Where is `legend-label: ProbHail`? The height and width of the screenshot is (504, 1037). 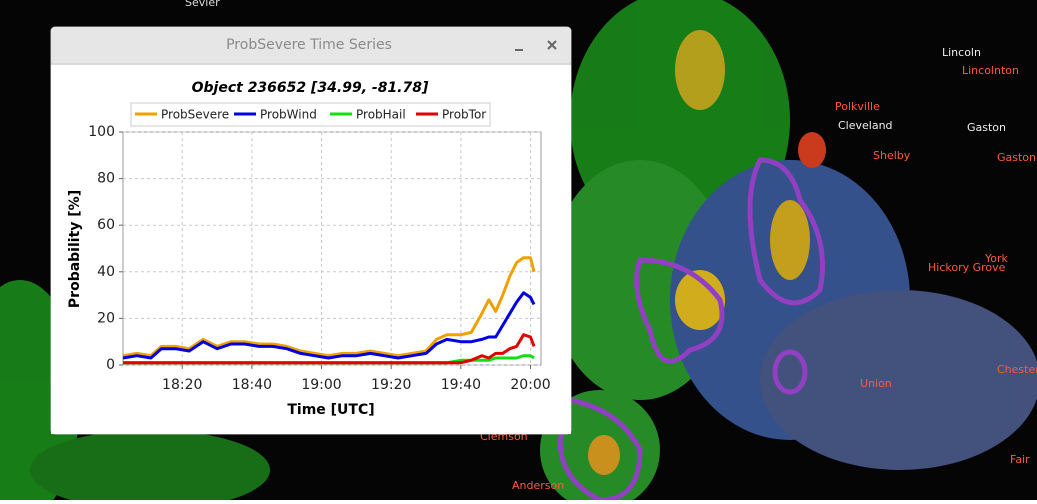
legend-label: ProbHail is located at coordinates (381, 115).